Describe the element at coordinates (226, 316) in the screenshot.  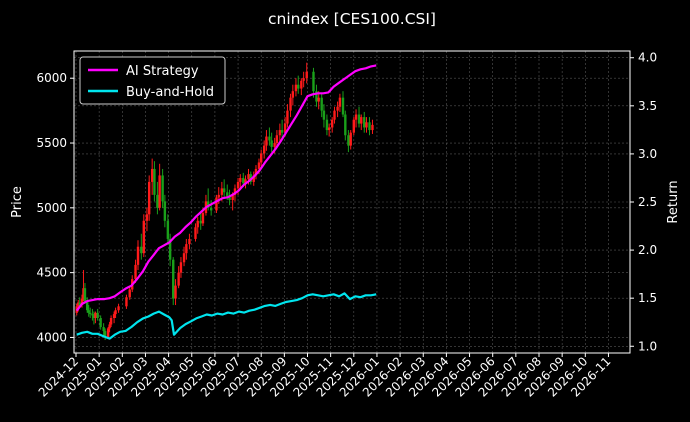
I see `series-line-buy-and-hold` at that location.